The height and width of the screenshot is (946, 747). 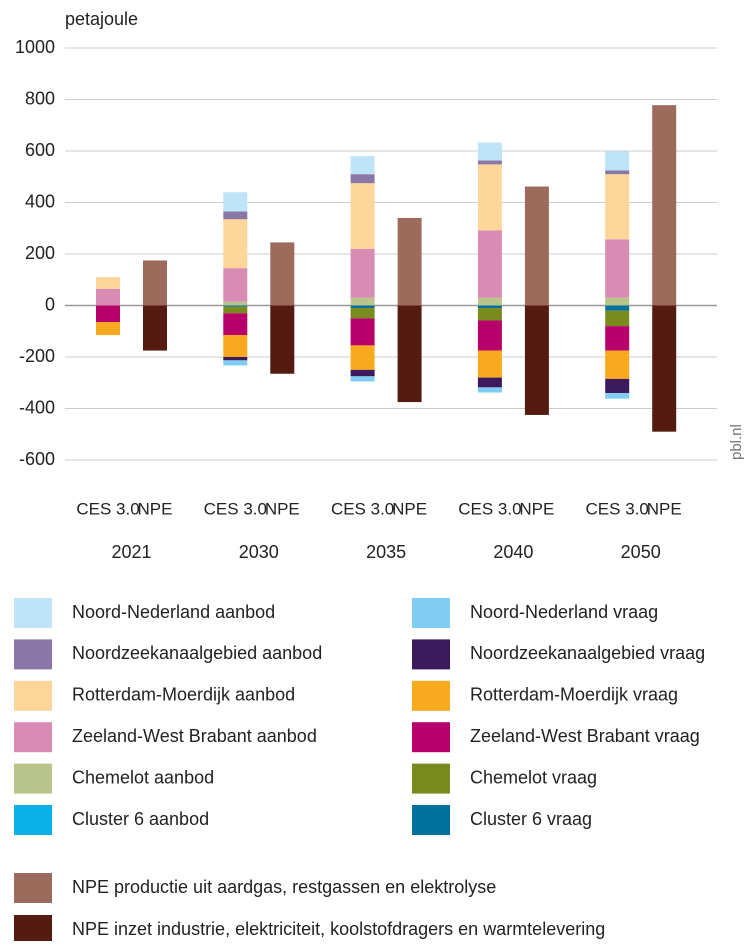 I want to click on group-label: 2040, so click(x=513, y=552).